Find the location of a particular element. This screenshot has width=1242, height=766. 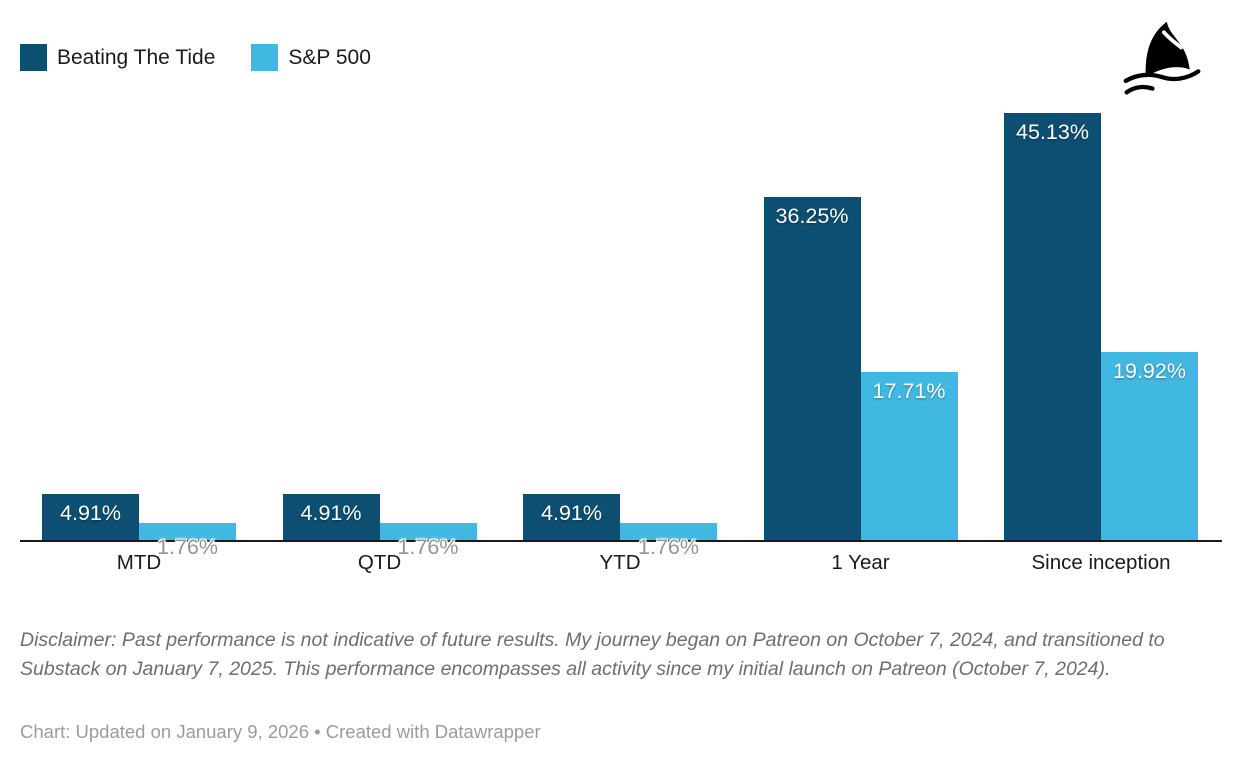

bar-beating-the-tide-since-inception: 45.13% is located at coordinates (1052, 326).